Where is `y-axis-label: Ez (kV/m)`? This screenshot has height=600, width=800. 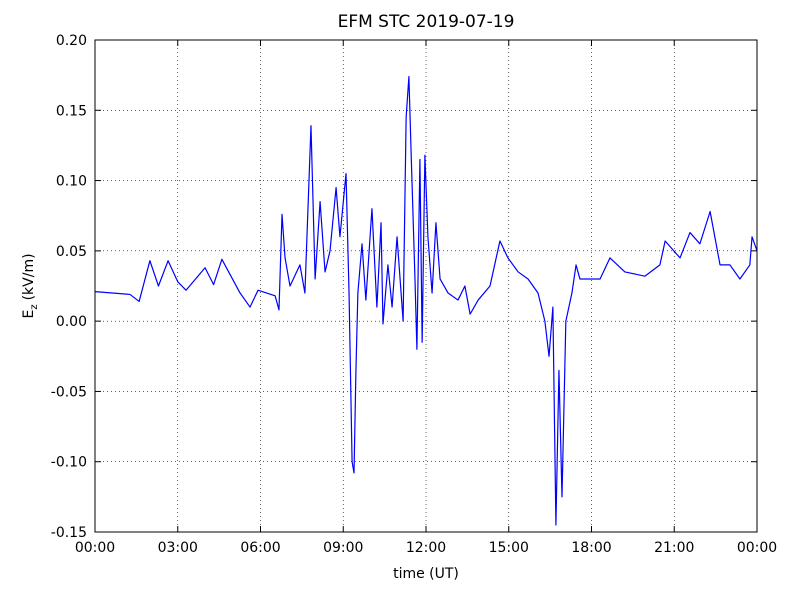 y-axis-label: Ez (kV/m) is located at coordinates (30, 285).